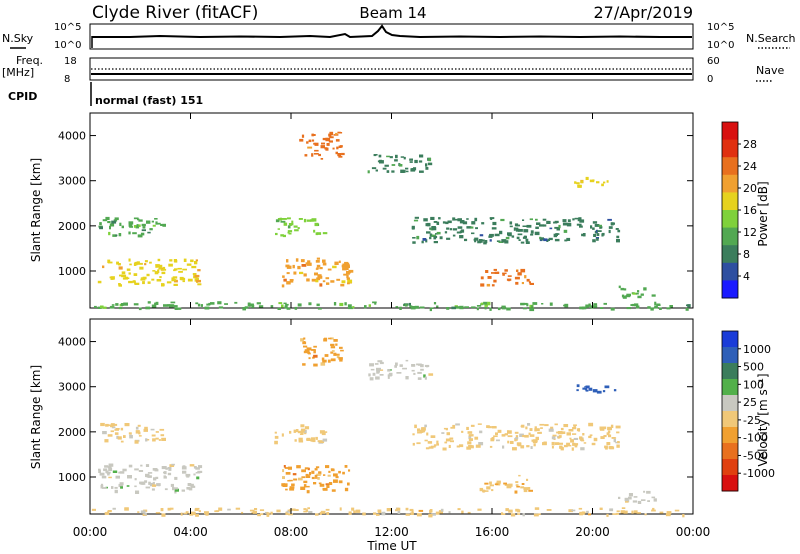  What do you see at coordinates (755, 455) in the screenshot?
I see `velocity-colorbar-tick-label: -500` at bounding box center [755, 455].